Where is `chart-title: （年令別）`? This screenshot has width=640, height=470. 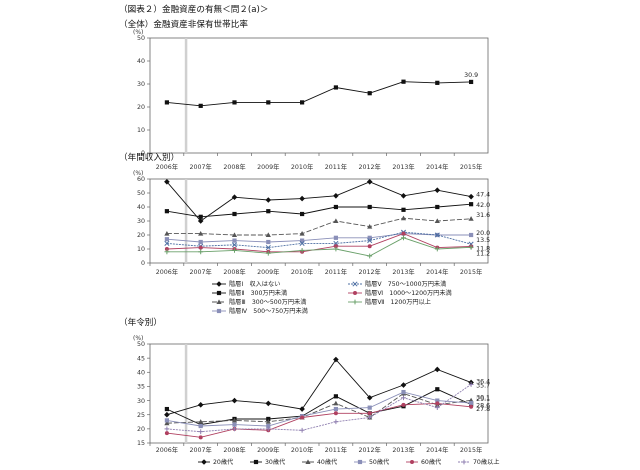 chart-title: （年令別） is located at coordinates (140, 322).